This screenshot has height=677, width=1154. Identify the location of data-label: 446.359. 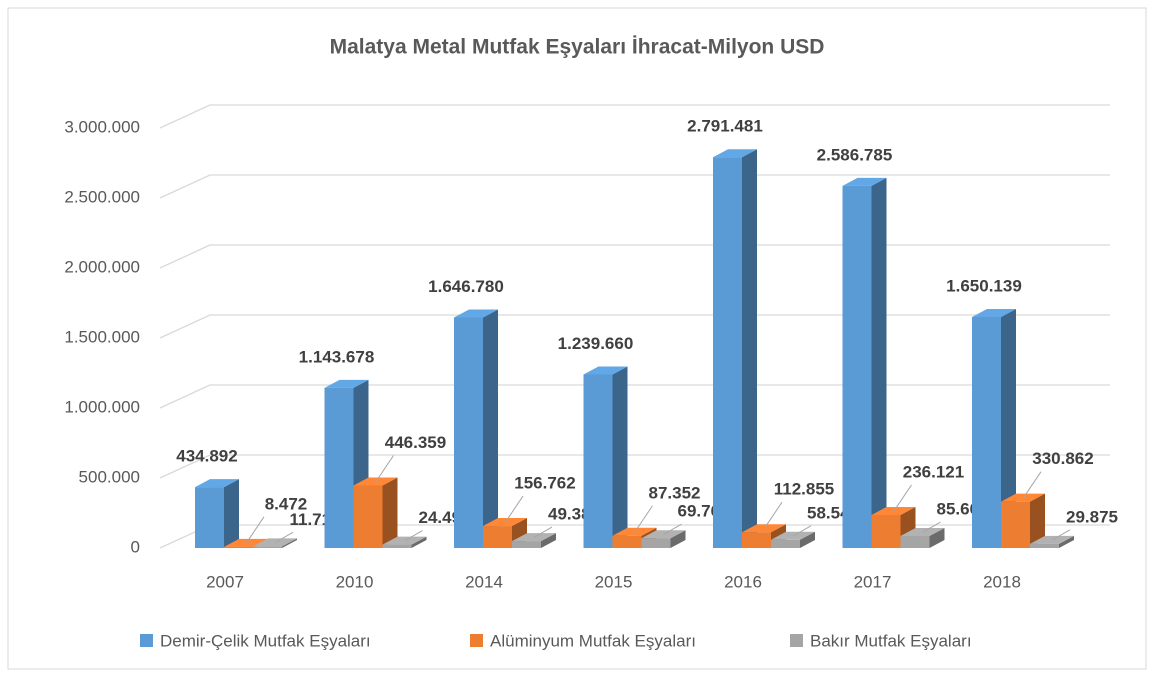
(415, 442).